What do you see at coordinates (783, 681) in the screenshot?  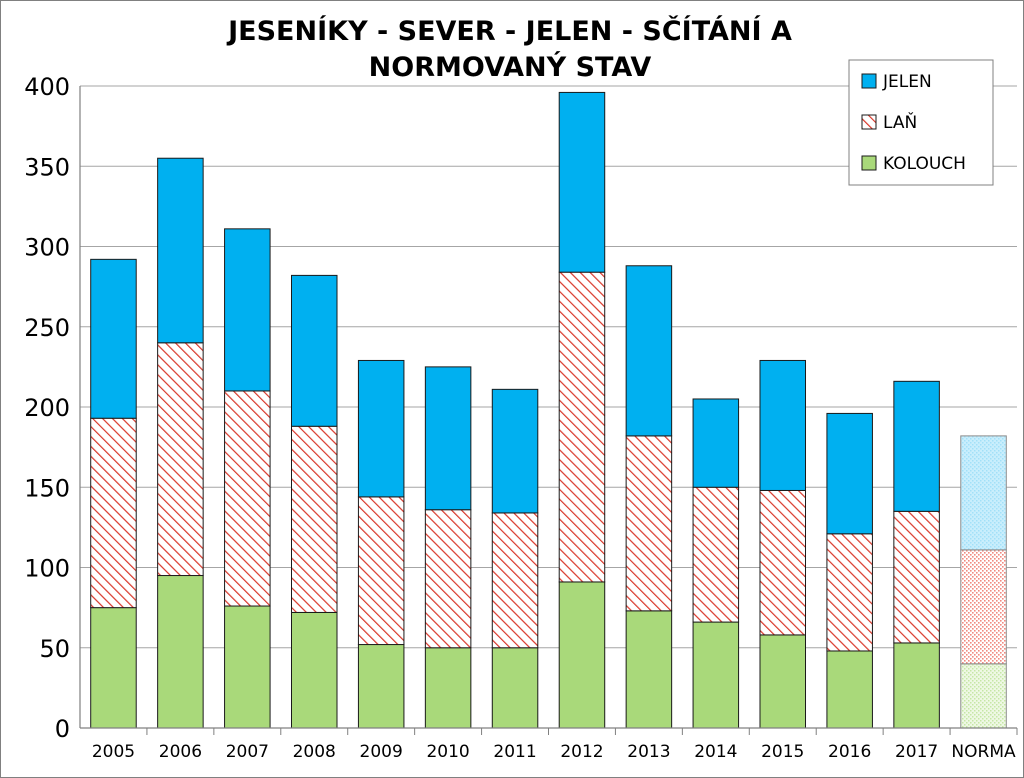 I see `bar-kolouch-2015` at bounding box center [783, 681].